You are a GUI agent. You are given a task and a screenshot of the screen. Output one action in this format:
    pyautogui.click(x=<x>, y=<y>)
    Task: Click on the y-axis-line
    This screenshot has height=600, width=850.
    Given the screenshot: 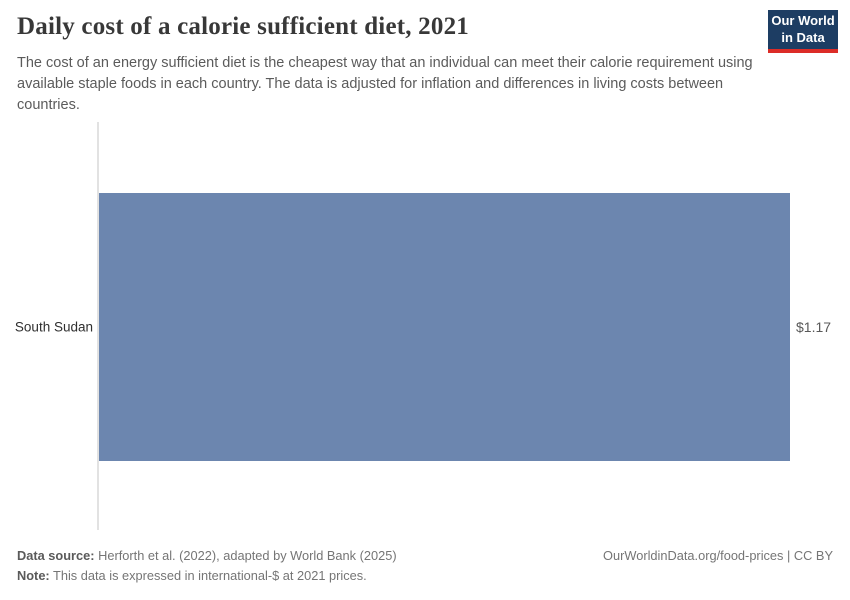 What is the action you would take?
    pyautogui.click(x=98, y=326)
    